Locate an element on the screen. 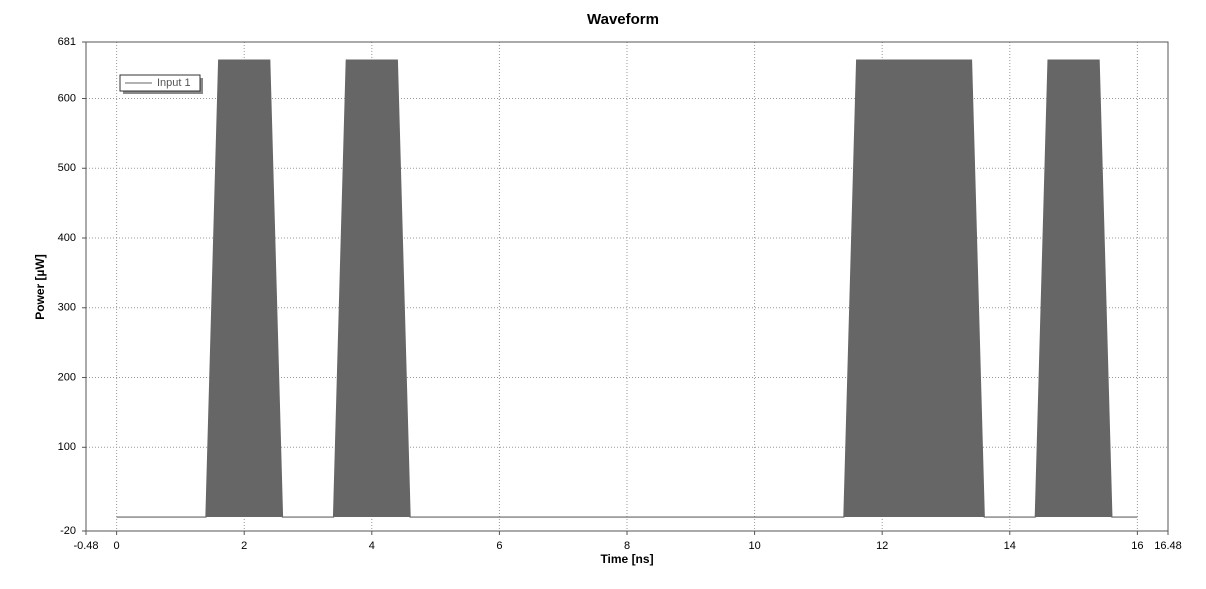  chart-title: Waveform is located at coordinates (623, 19).